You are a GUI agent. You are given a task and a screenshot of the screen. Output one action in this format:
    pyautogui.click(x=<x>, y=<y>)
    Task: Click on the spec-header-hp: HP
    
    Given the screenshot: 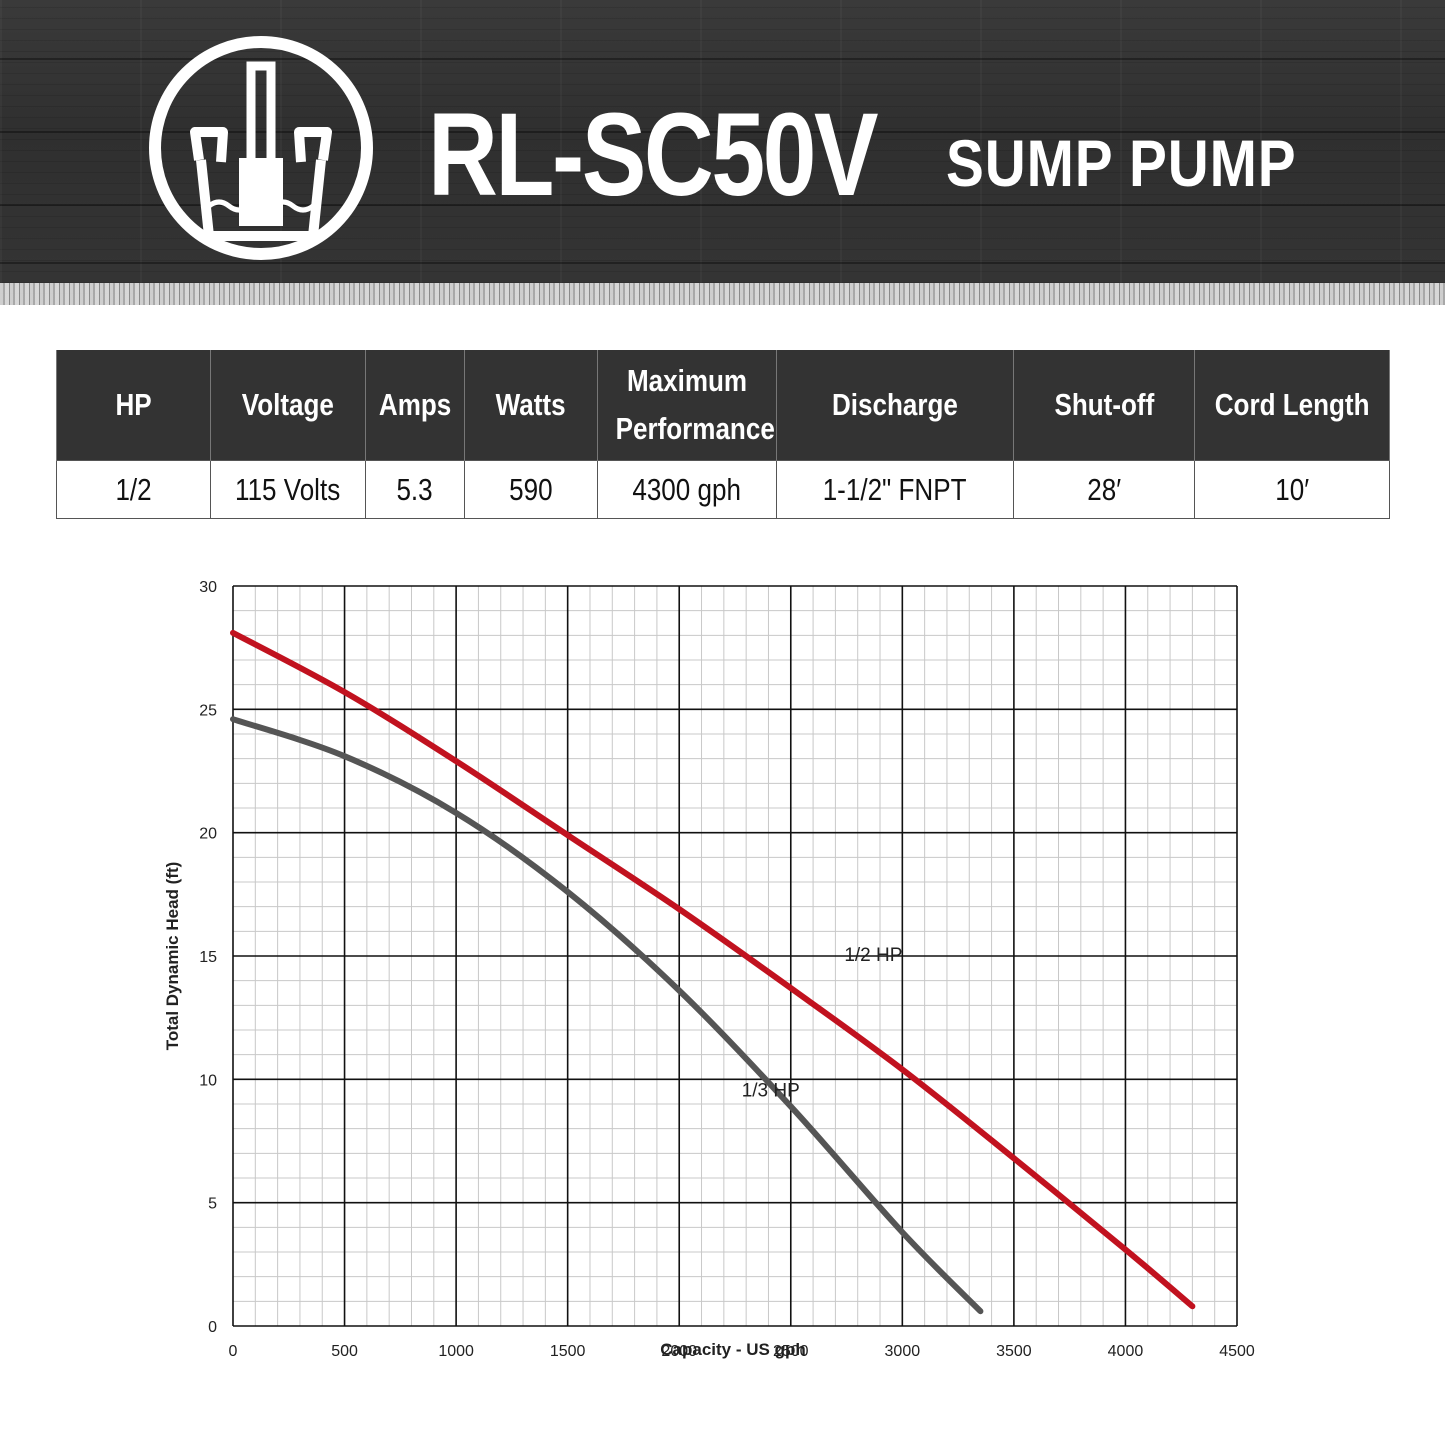 What is the action you would take?
    pyautogui.click(x=133, y=405)
    